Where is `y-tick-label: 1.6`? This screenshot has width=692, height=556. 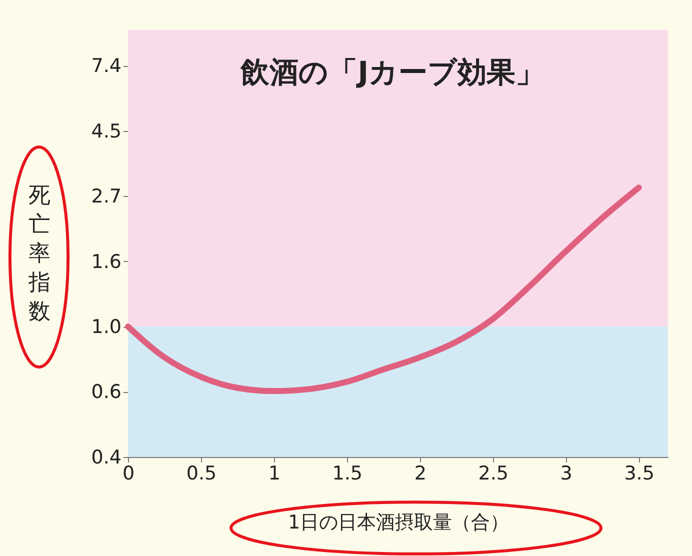 y-tick-label: 1.6 is located at coordinates (106, 261).